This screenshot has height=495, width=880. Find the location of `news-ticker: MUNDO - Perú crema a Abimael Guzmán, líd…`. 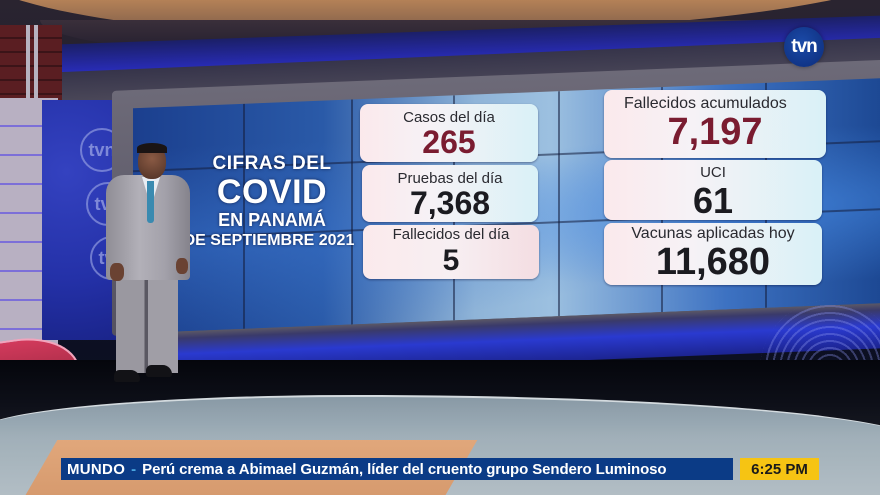

news-ticker: MUNDO - Perú crema a Abimael Guzmán, líd… is located at coordinates (397, 469).